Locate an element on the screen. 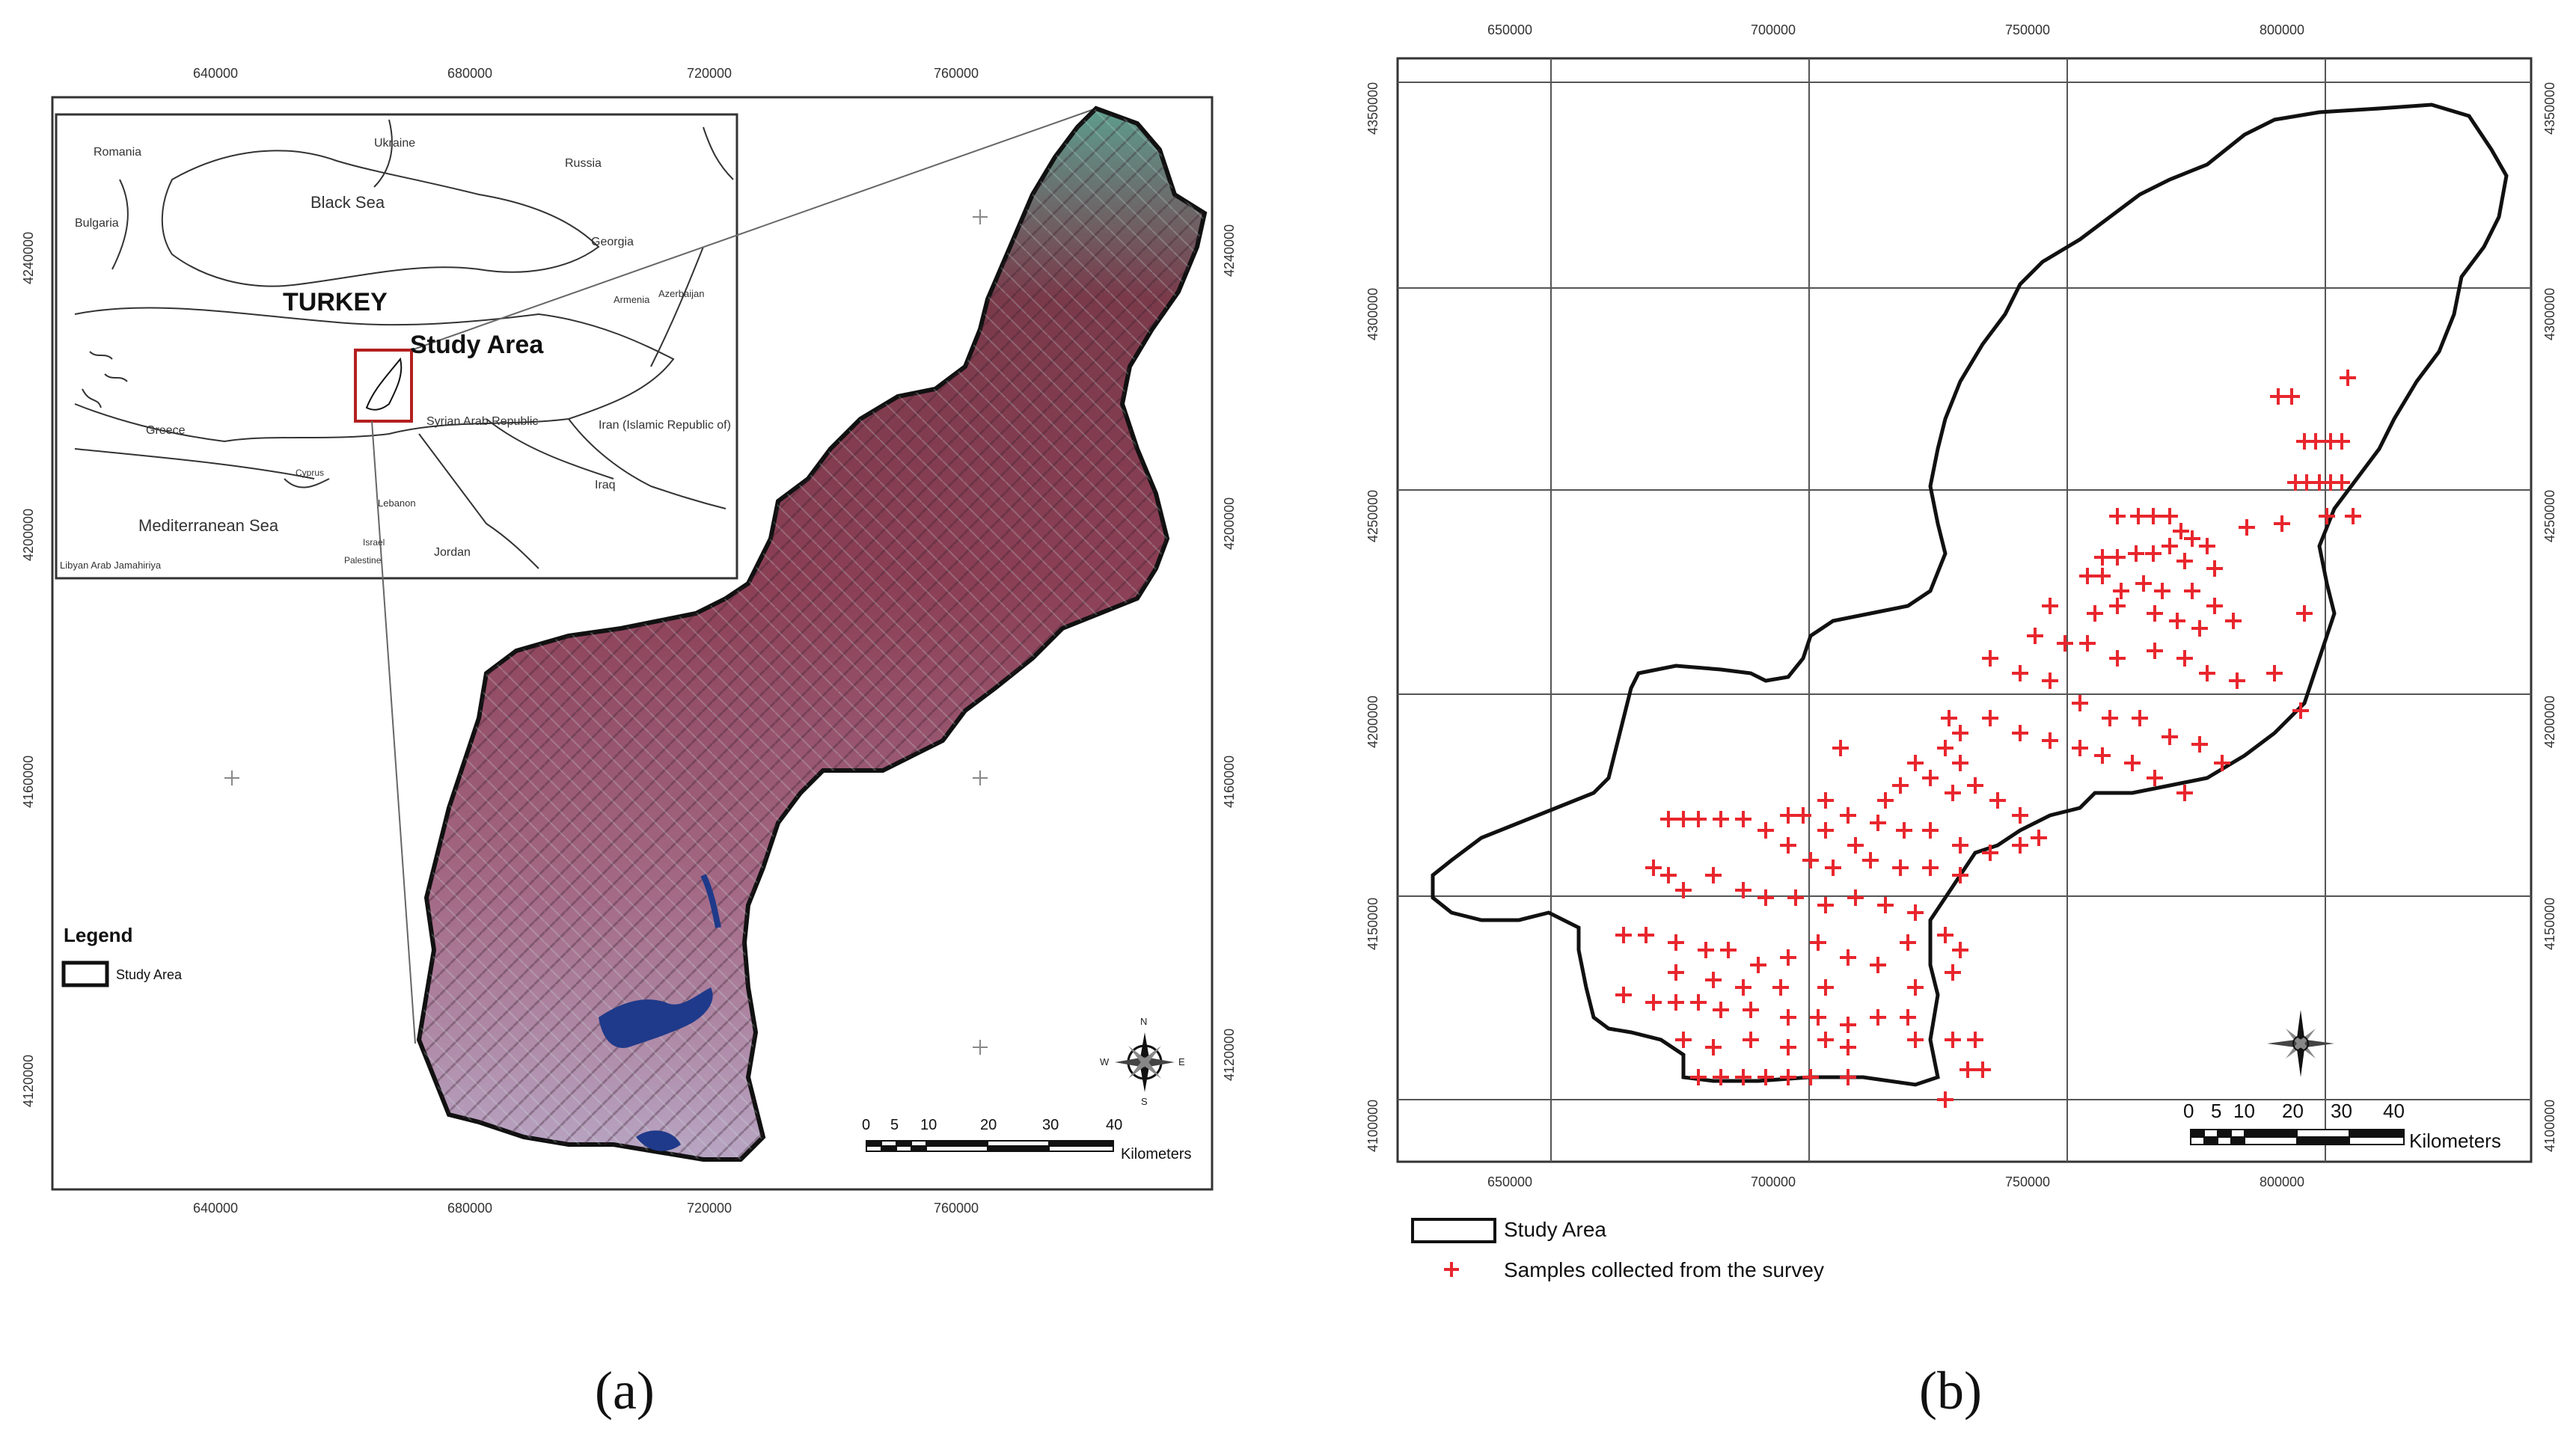 The height and width of the screenshot is (1443, 2576). legend-a-swatch is located at coordinates (85, 974).